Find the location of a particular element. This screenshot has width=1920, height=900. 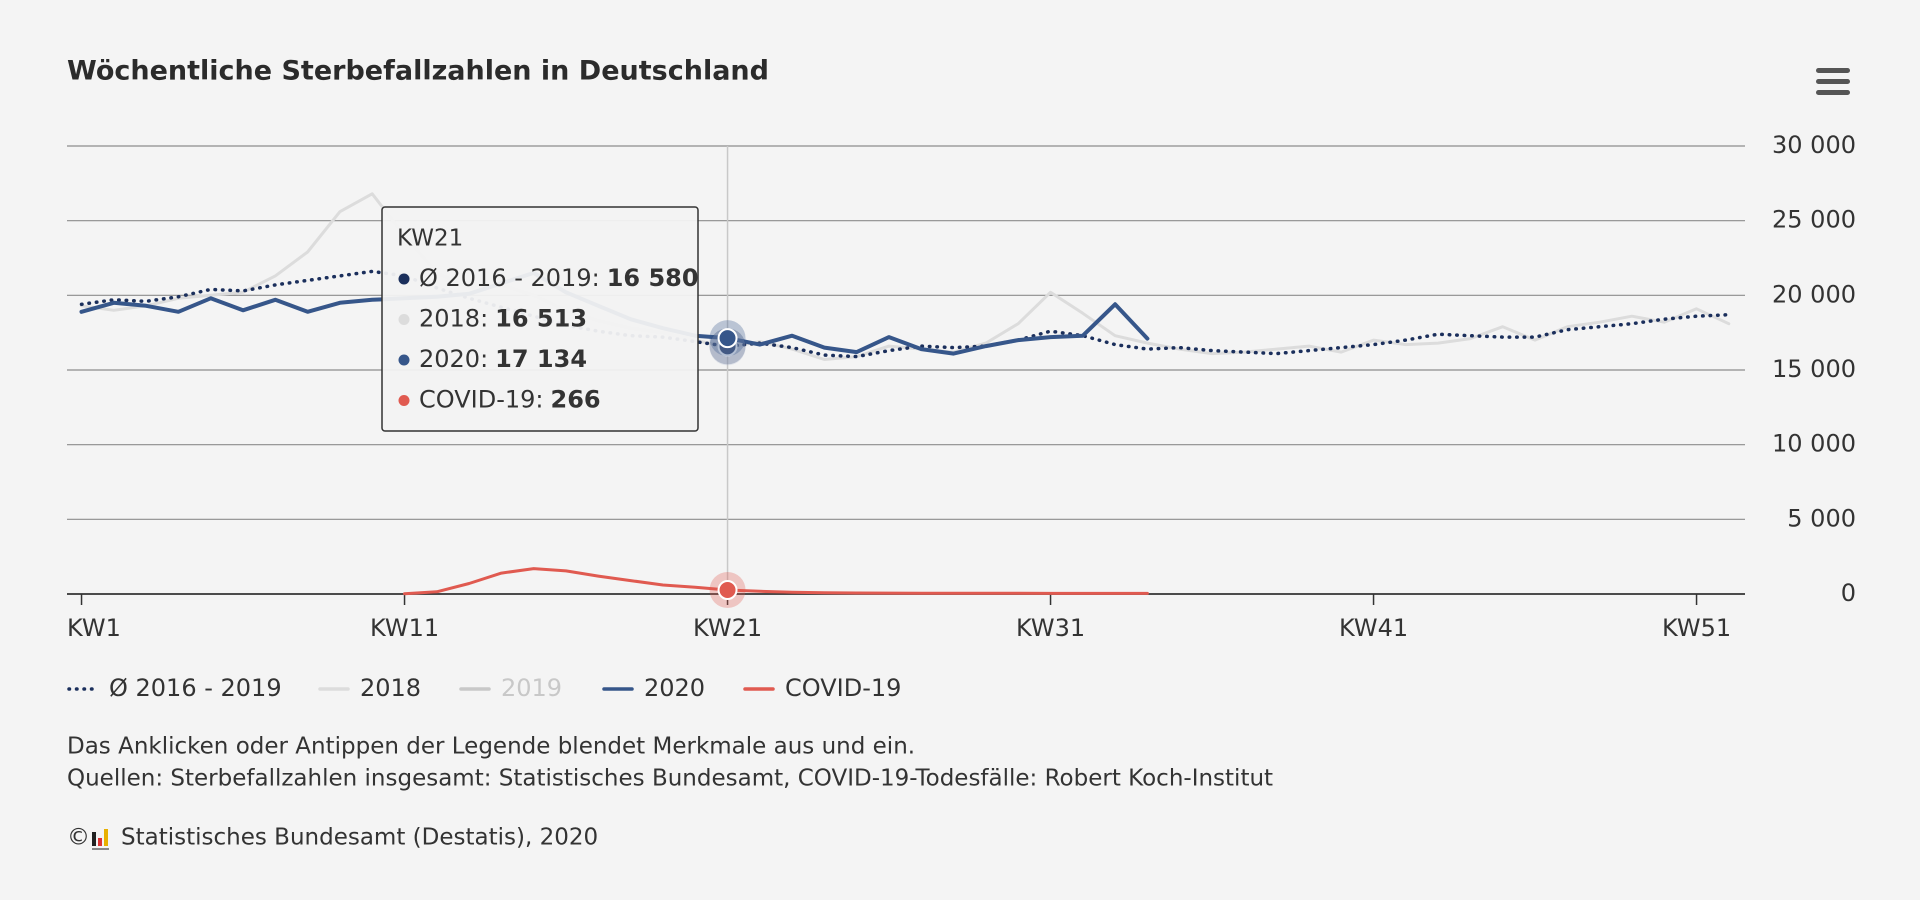

x-tick-label: KW21 is located at coordinates (727, 628).